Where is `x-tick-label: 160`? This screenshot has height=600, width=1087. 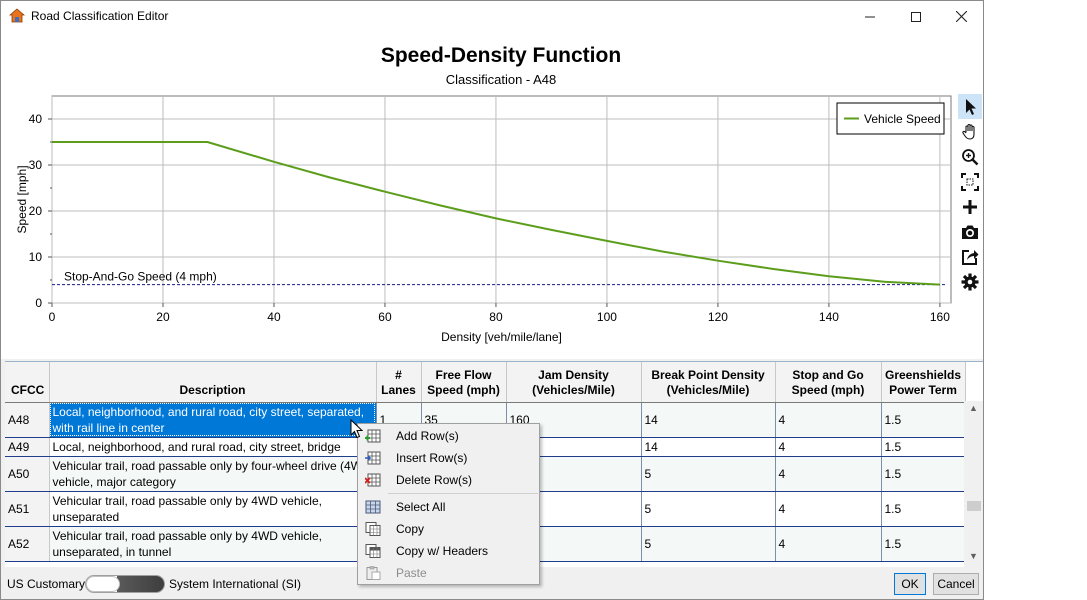 x-tick-label: 160 is located at coordinates (940, 317).